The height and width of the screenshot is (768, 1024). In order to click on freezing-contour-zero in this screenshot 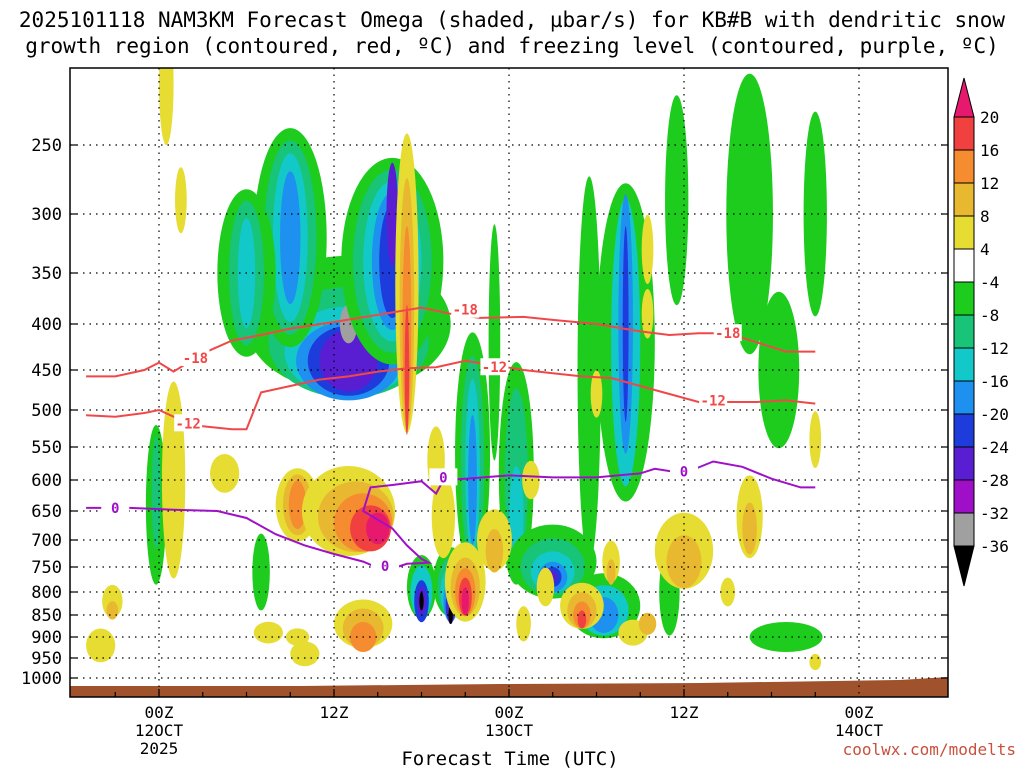, I will do `click(451, 516)`.